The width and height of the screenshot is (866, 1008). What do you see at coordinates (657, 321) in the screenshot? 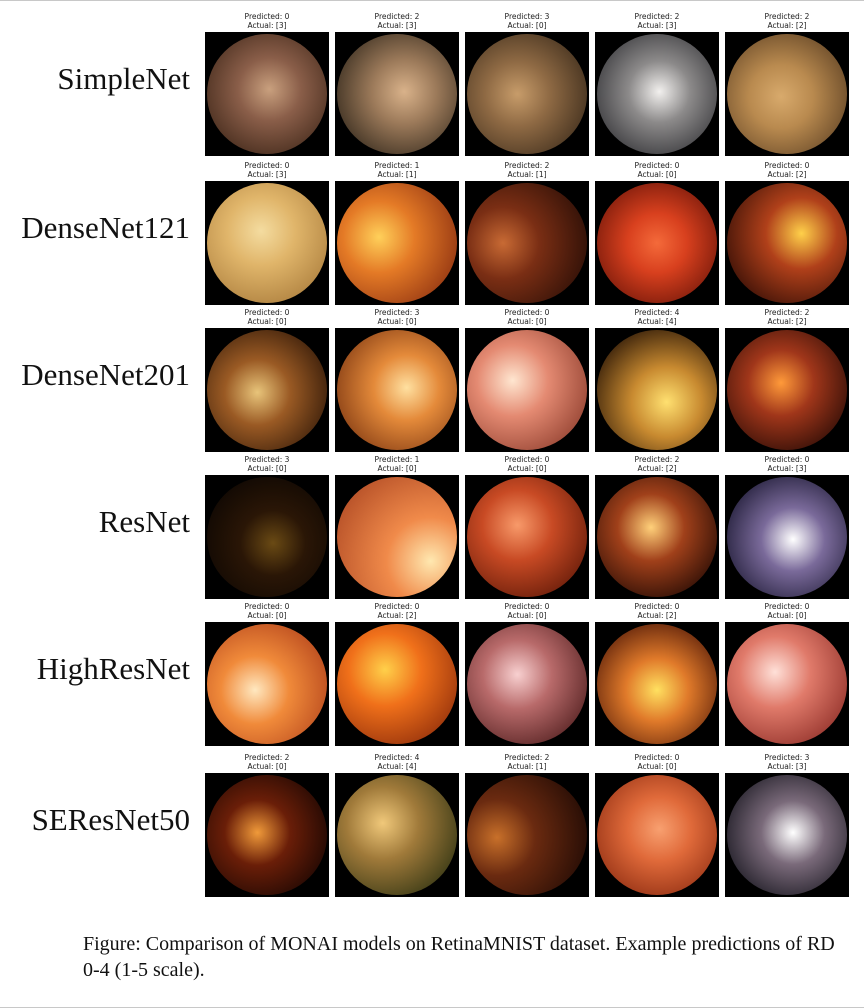
I see `actual-label: Actual: [4]` at bounding box center [657, 321].